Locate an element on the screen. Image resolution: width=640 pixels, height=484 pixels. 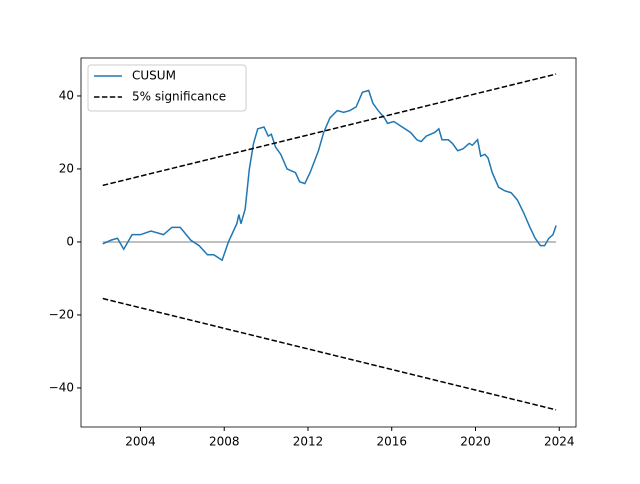
y-tick-label: 40 is located at coordinates (66, 95).